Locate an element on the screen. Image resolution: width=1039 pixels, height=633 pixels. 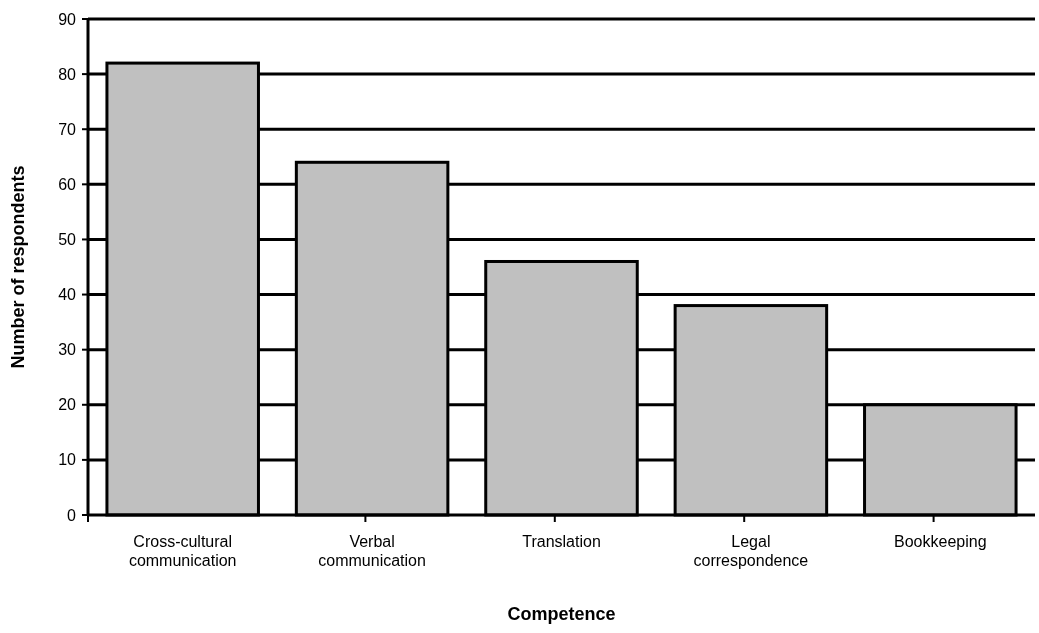
y-tick-label: 30 is located at coordinates (67, 350).